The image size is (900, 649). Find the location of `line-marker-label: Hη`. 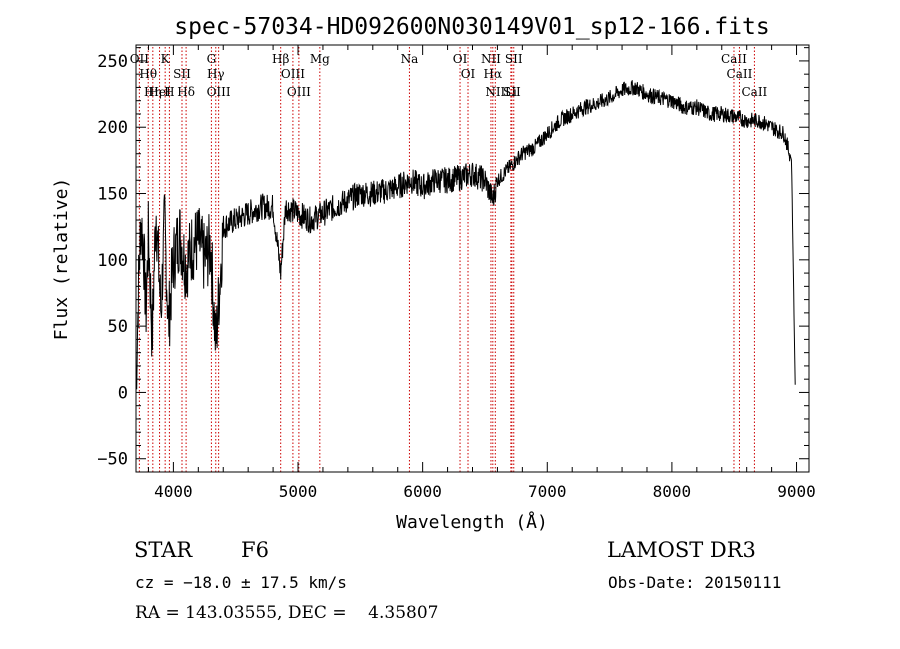

line-marker-label: Hη is located at coordinates (153, 92).